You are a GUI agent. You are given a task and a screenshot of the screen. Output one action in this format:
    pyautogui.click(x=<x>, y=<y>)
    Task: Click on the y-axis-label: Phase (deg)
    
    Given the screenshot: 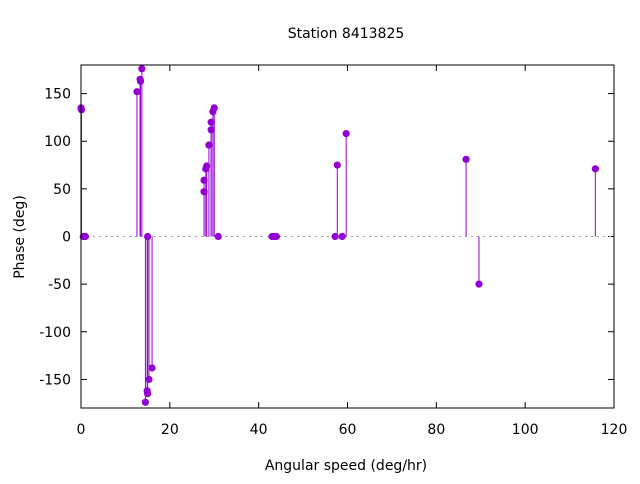 What is the action you would take?
    pyautogui.click(x=20, y=237)
    